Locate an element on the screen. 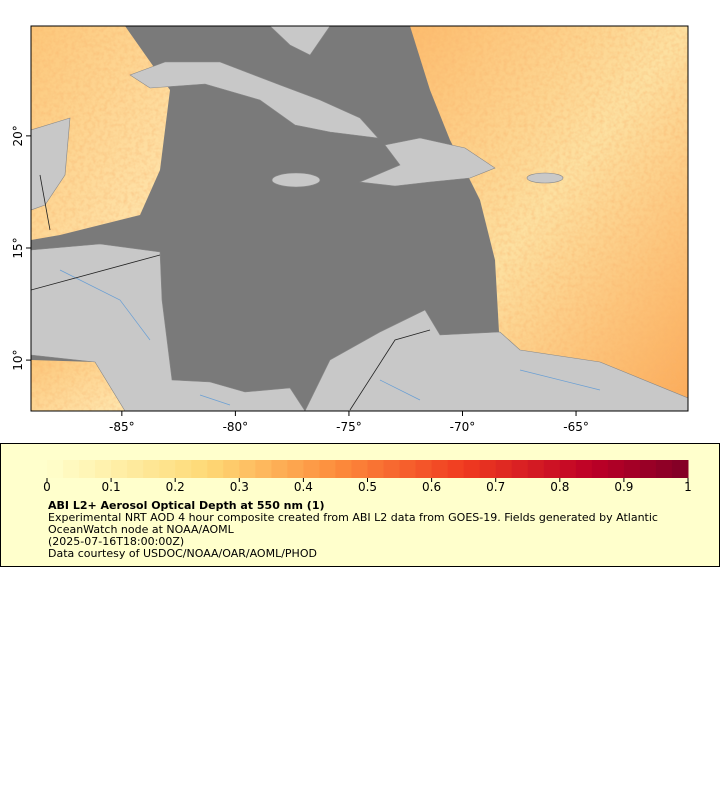 This screenshot has height=800, width=720. jamaica is located at coordinates (296, 180).